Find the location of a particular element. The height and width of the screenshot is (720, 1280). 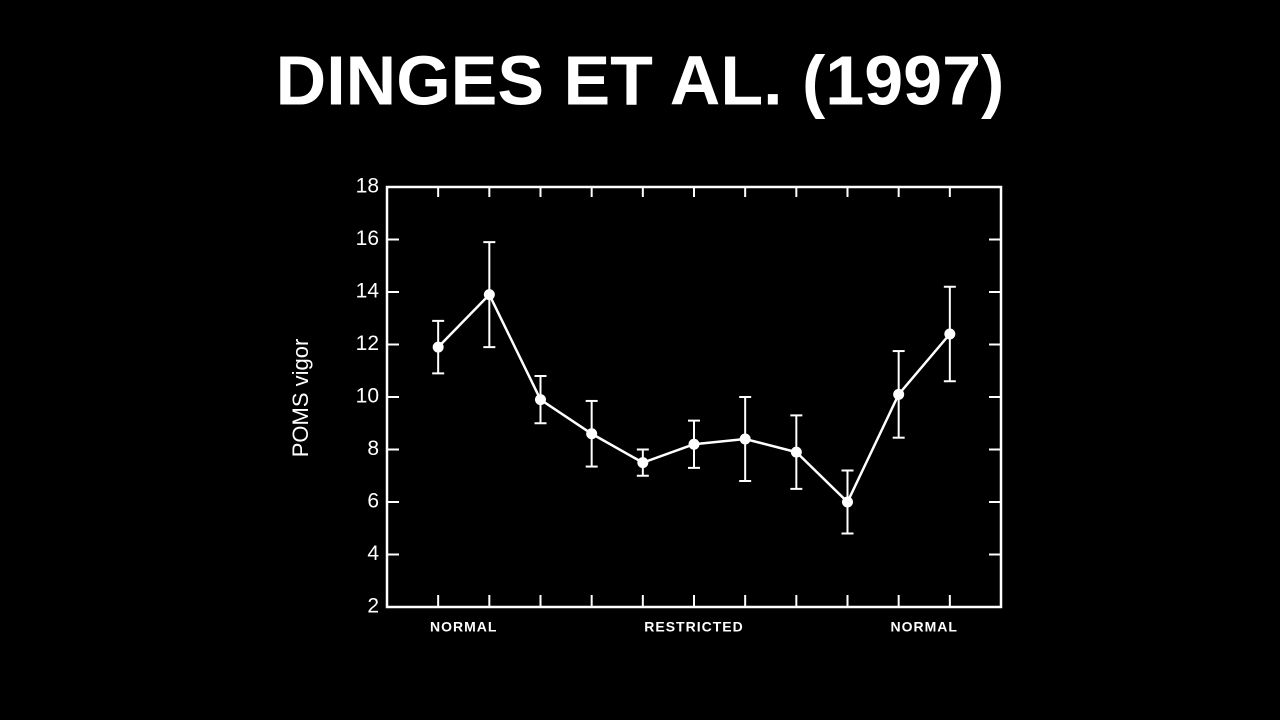

y-tick-label: 2 is located at coordinates (373, 606).